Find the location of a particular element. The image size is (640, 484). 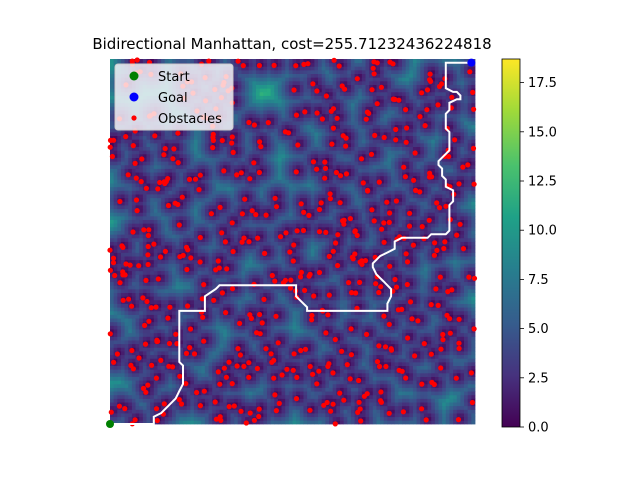

legend-goal-label: Goal is located at coordinates (173, 98).